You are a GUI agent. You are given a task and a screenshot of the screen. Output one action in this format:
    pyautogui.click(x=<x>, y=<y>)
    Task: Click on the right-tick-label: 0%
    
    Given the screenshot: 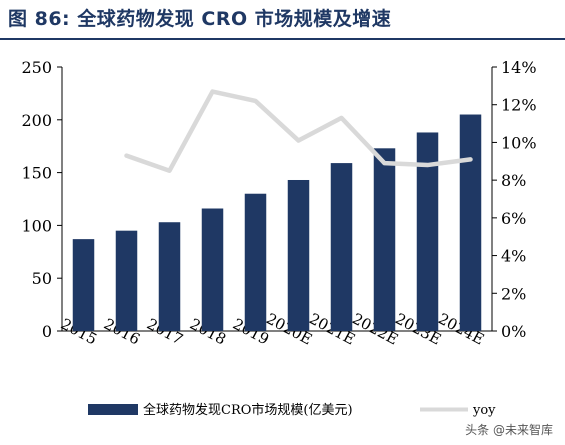 What is the action you would take?
    pyautogui.click(x=513, y=331)
    